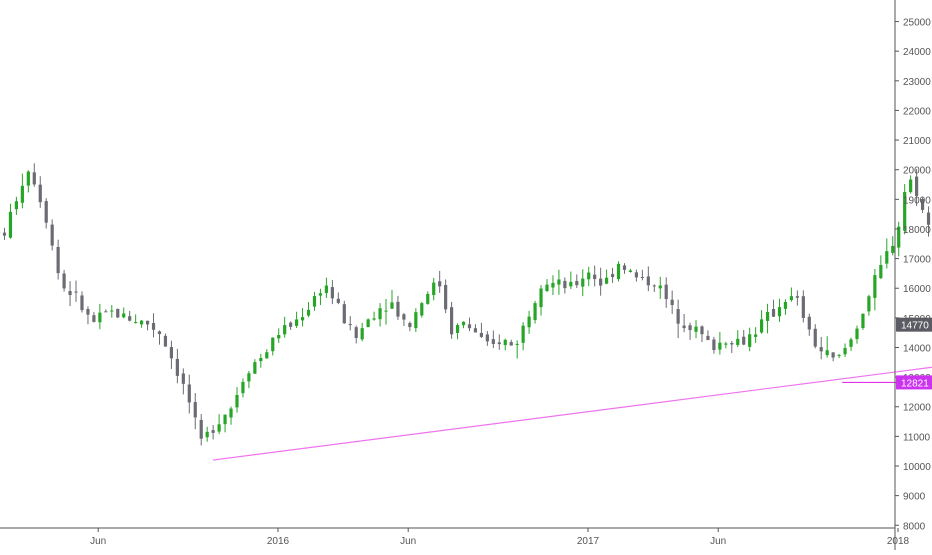 Image resolution: width=932 pixels, height=555 pixels. I want to click on support-price-label-text: 12821, so click(915, 383).